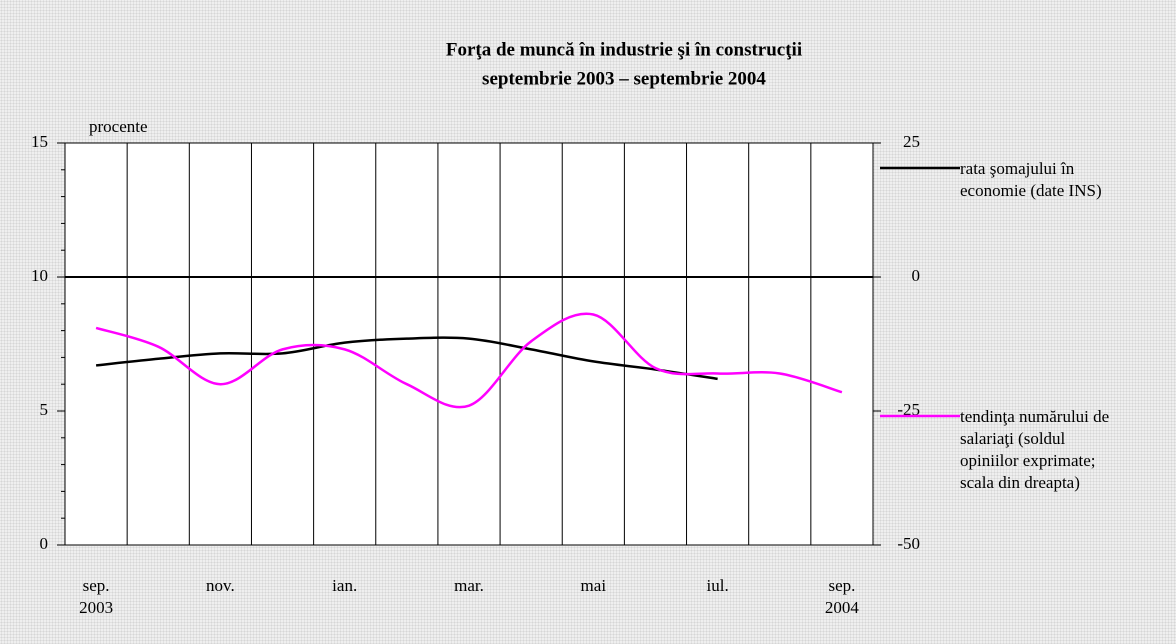  I want to click on y2-tick-label: 25, so click(911, 141).